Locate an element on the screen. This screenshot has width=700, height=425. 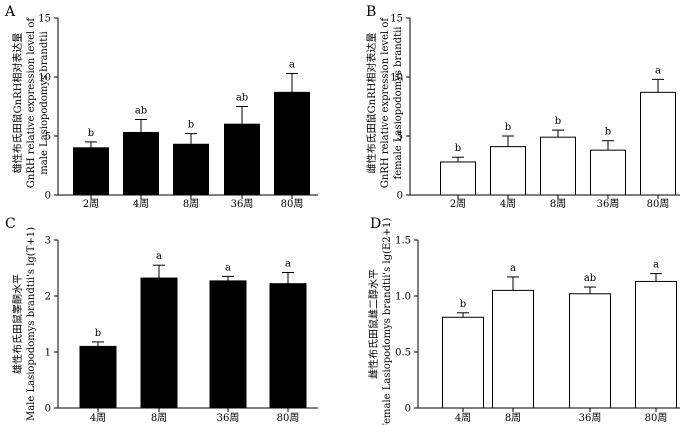
panel-d-sig-label: b is located at coordinates (463, 304).